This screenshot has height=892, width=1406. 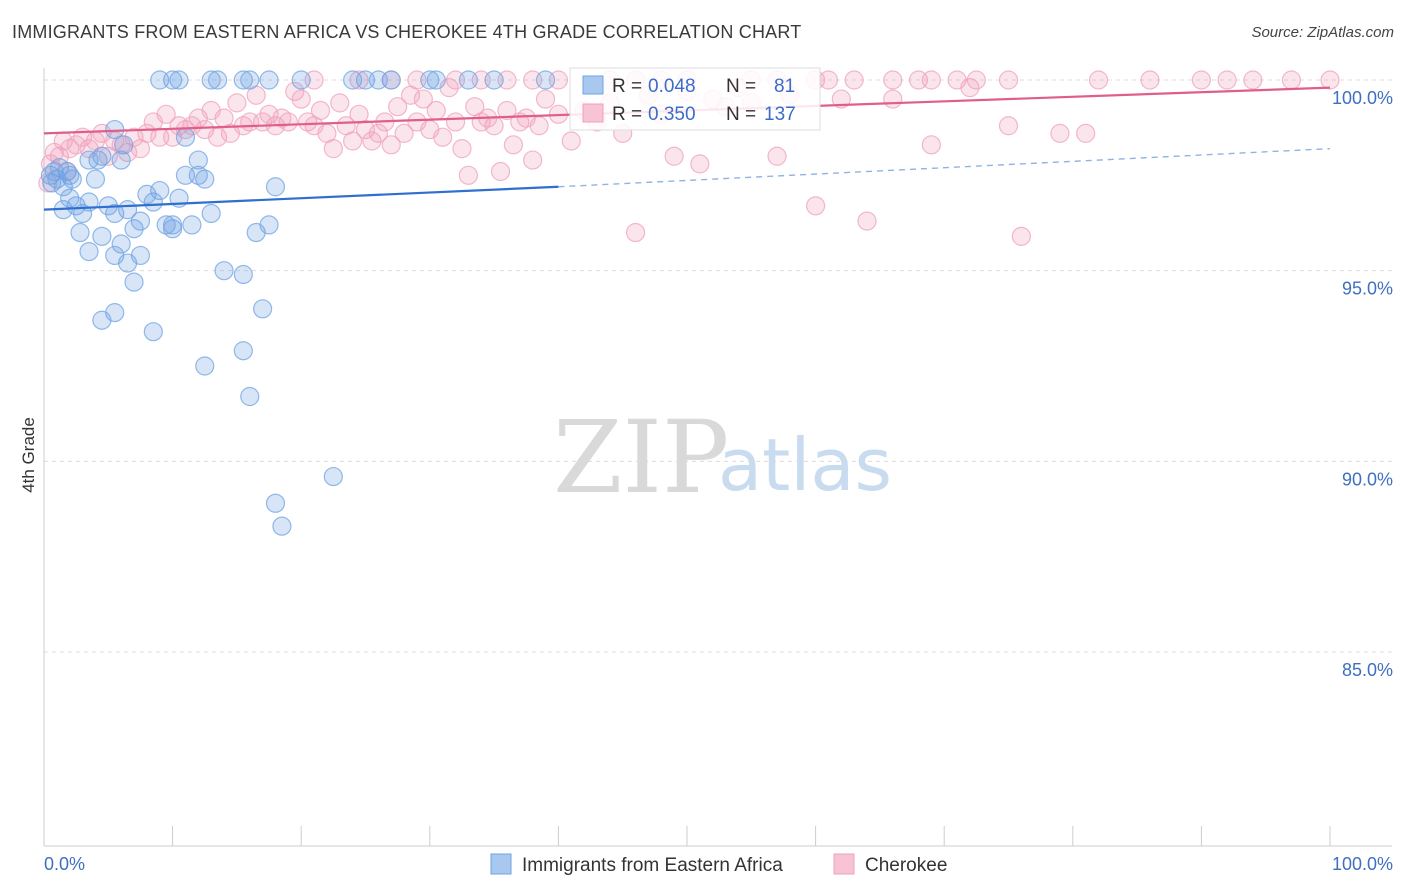 What do you see at coordinates (741, 114) in the screenshot?
I see `legend-n-label-2: N =` at bounding box center [741, 114].